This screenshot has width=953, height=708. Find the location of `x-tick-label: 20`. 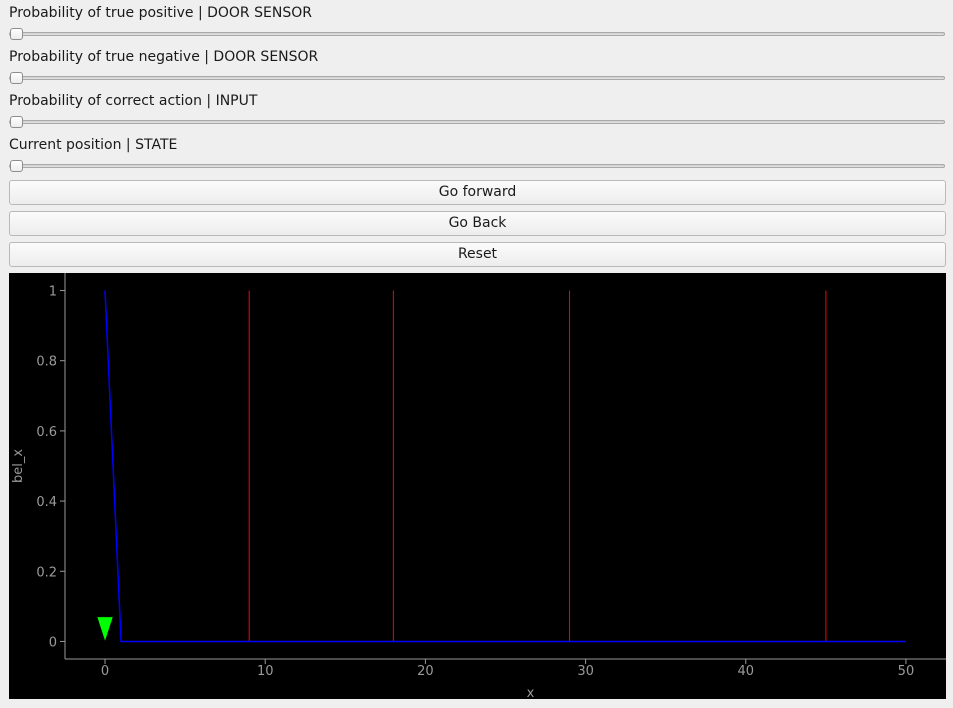

x-tick-label: 20 is located at coordinates (425, 671).